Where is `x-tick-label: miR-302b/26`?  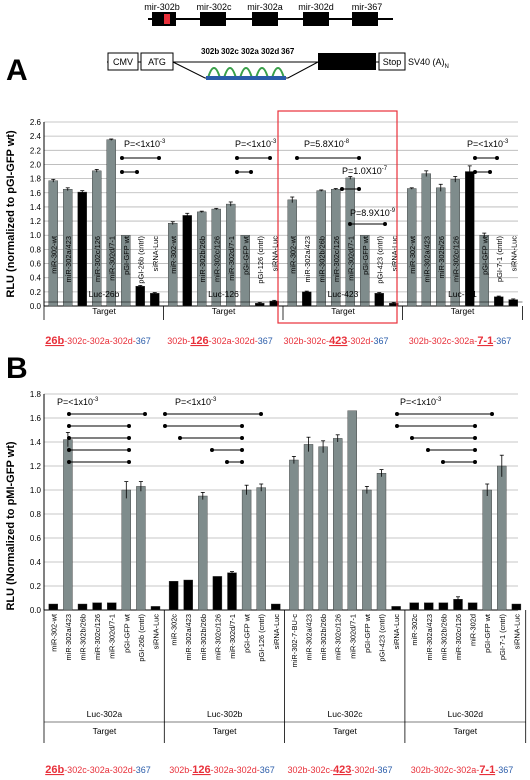 x-tick-label: miR-302b/26 is located at coordinates (441, 257).